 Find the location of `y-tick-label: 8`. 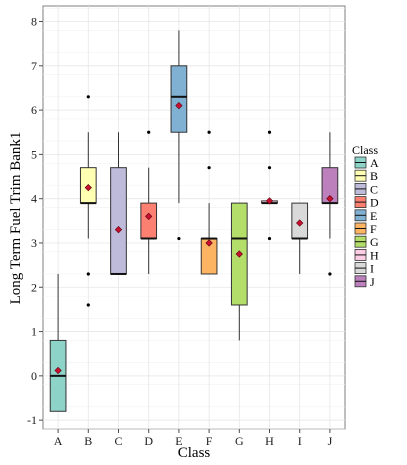

y-tick-label: 8 is located at coordinates (34, 22).